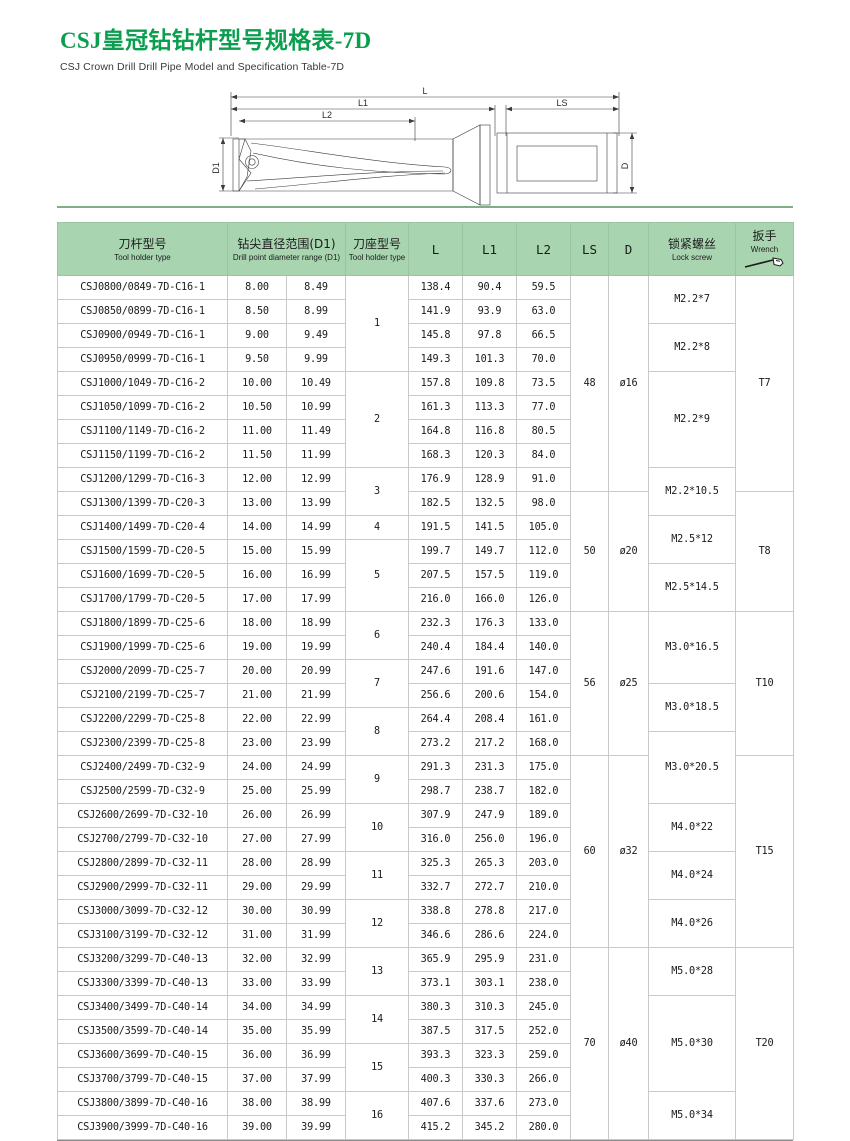  What do you see at coordinates (692, 1116) in the screenshot?
I see `cell-lock-screw: M5.0*34` at bounding box center [692, 1116].